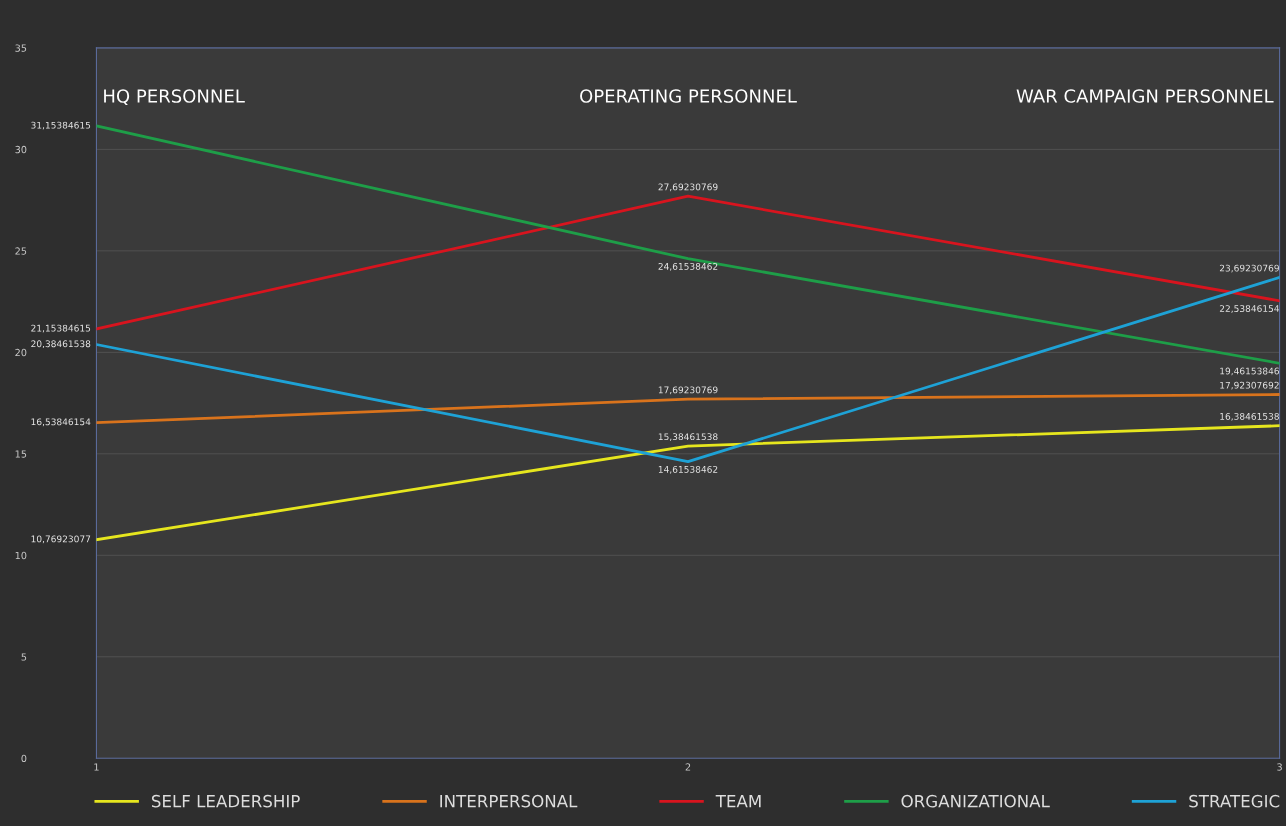  I want to click on annotation: HQ PERSONNEL, so click(174, 97).